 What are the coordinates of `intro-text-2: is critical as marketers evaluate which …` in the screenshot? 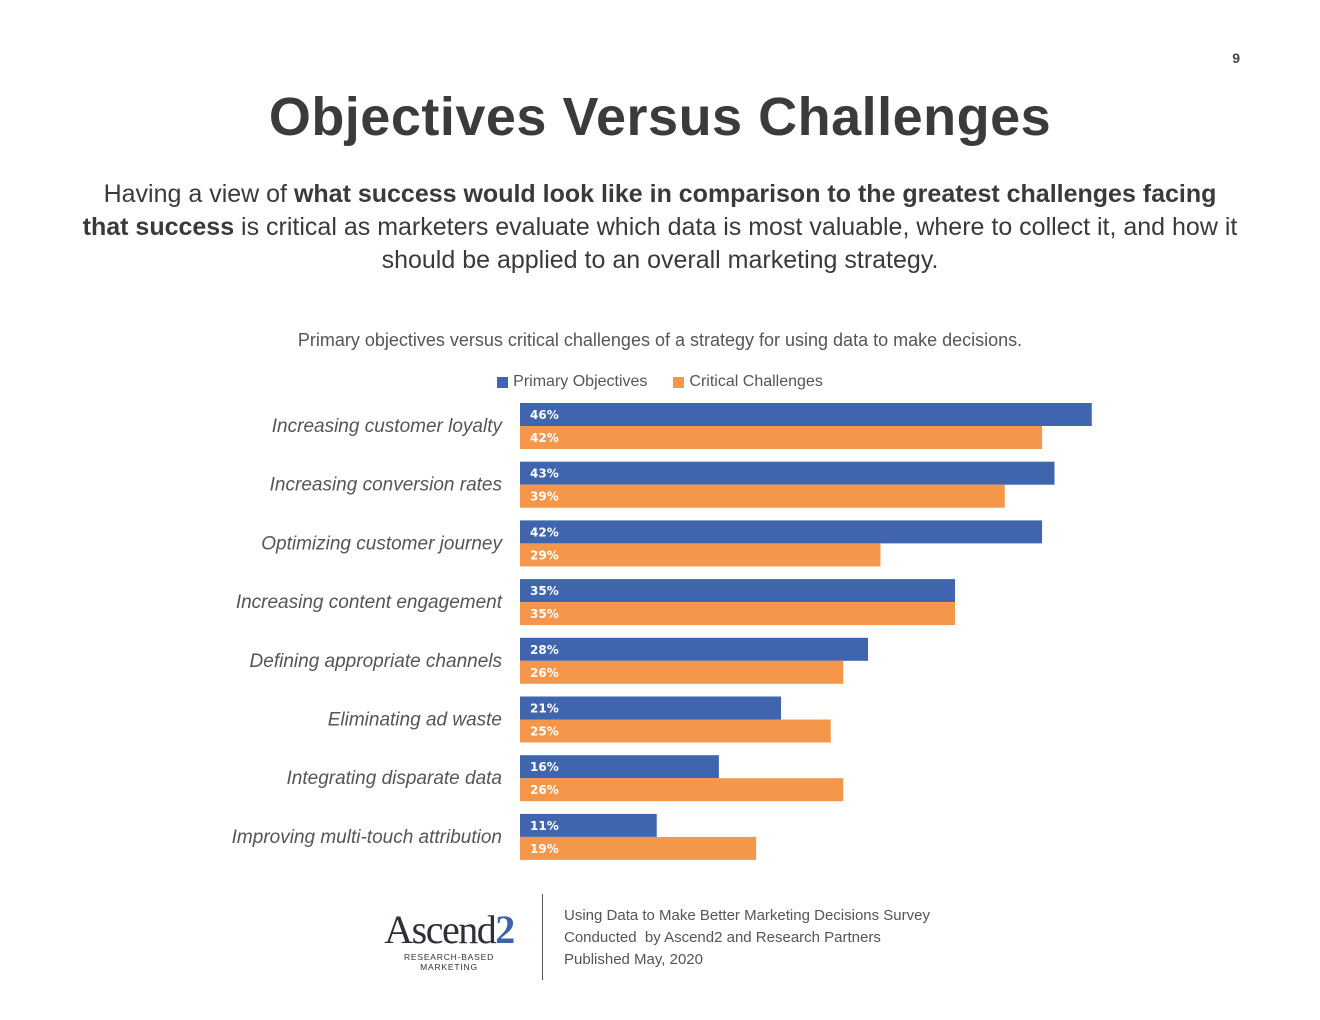 It's located at (736, 243).